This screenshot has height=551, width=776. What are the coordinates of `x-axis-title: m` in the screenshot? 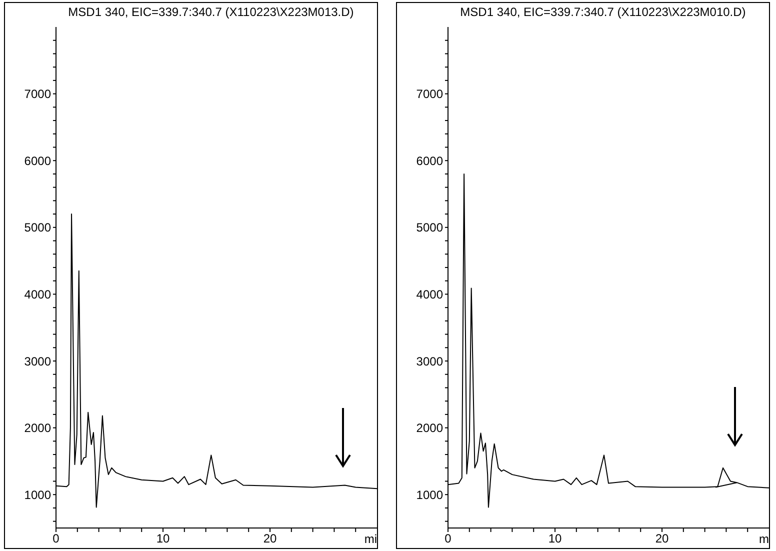 It's located at (764, 539).